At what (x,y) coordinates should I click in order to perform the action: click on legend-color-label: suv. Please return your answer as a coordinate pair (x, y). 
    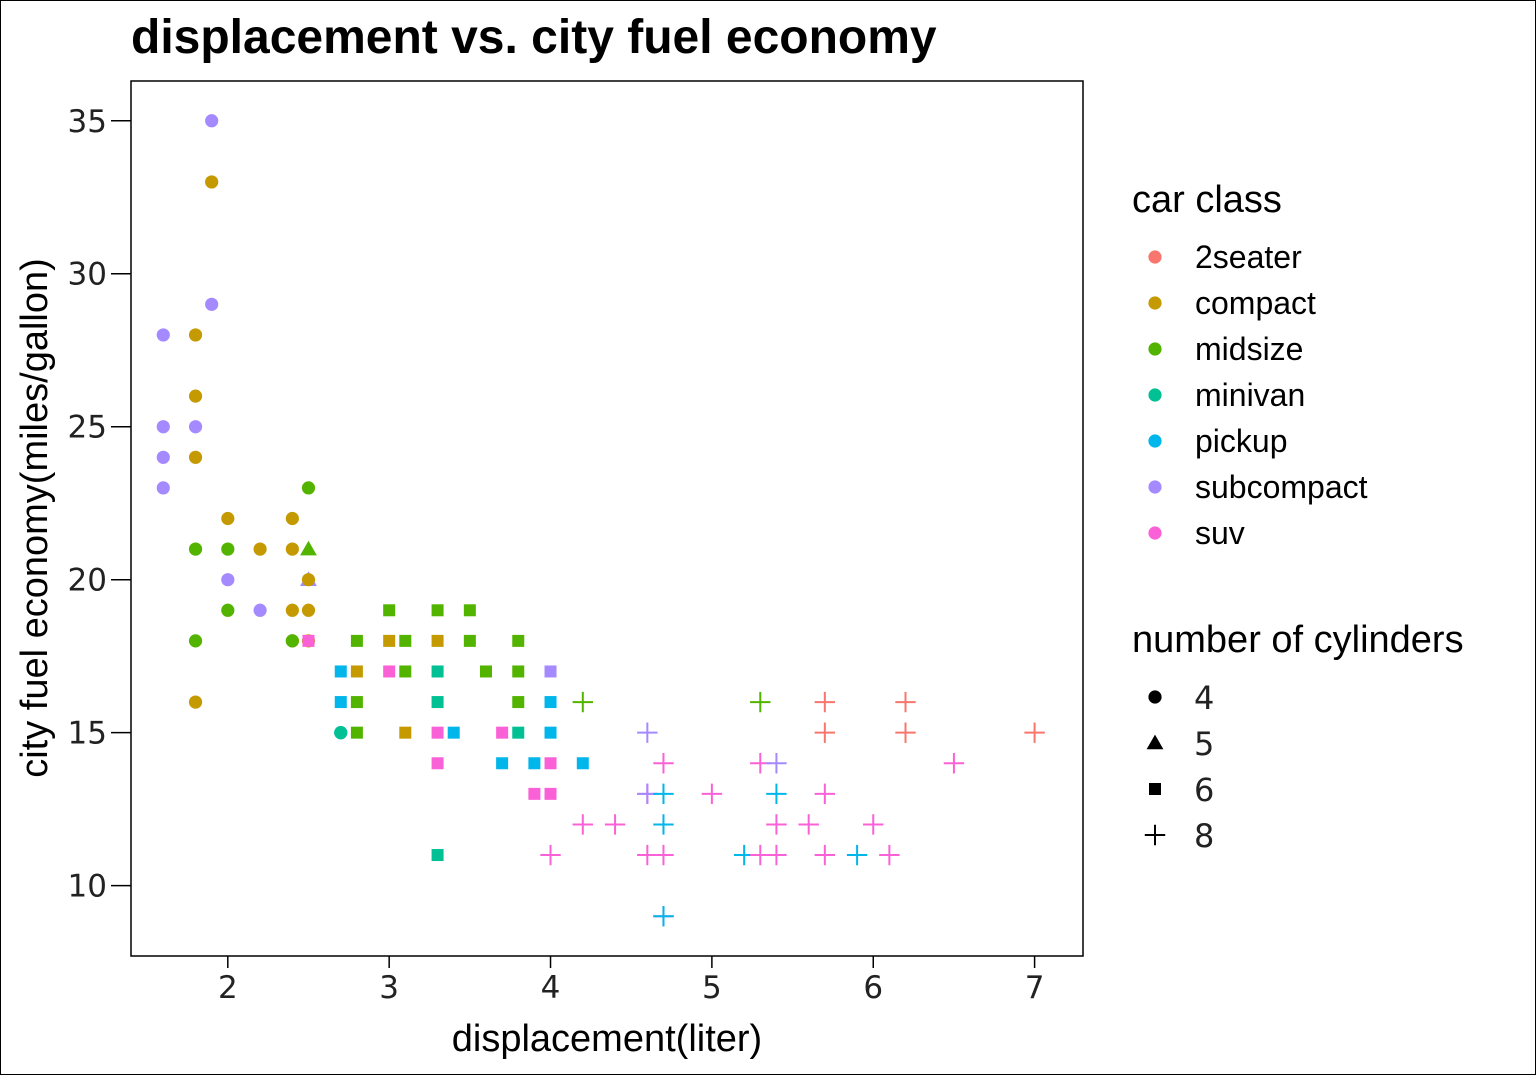
    Looking at the image, I should click on (1220, 533).